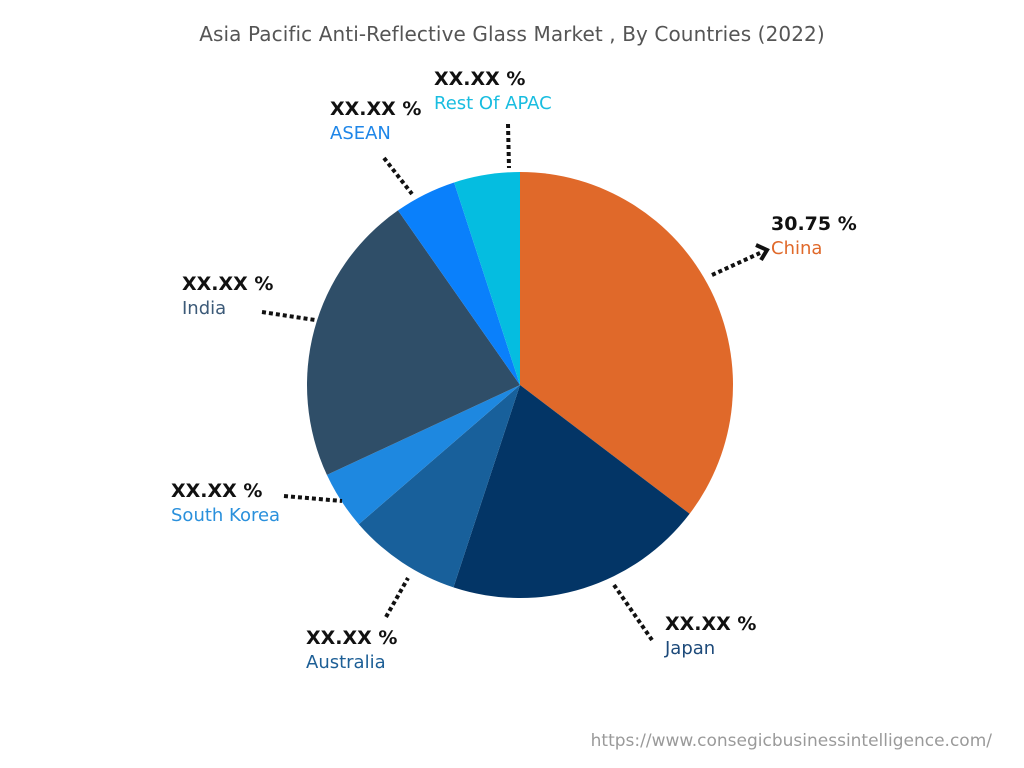 The image size is (1024, 768). What do you see at coordinates (736, 264) in the screenshot?
I see `leader-line-china` at bounding box center [736, 264].